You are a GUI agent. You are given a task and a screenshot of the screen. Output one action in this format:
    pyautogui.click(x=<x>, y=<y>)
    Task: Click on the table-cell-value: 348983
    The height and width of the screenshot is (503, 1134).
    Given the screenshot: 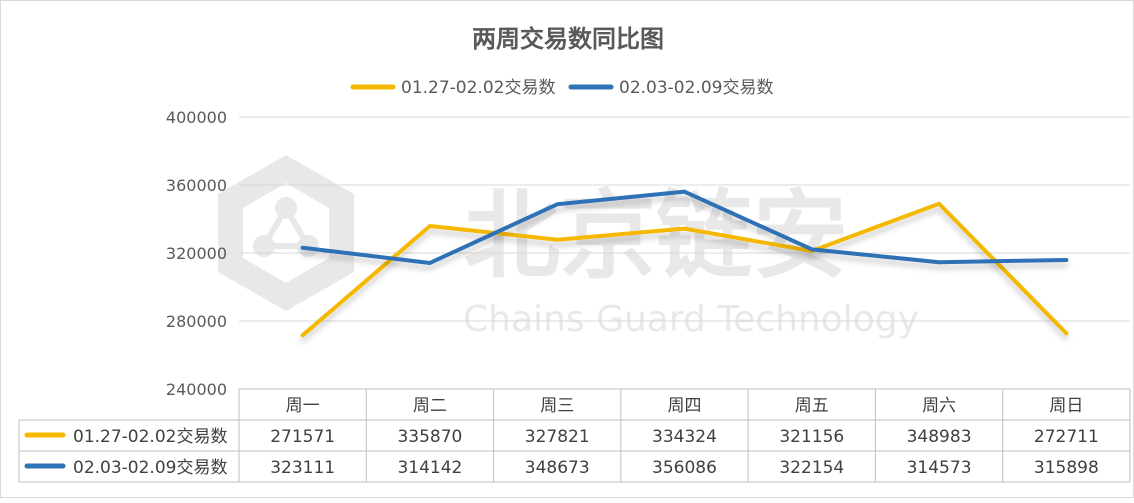 What is the action you would take?
    pyautogui.click(x=939, y=437)
    